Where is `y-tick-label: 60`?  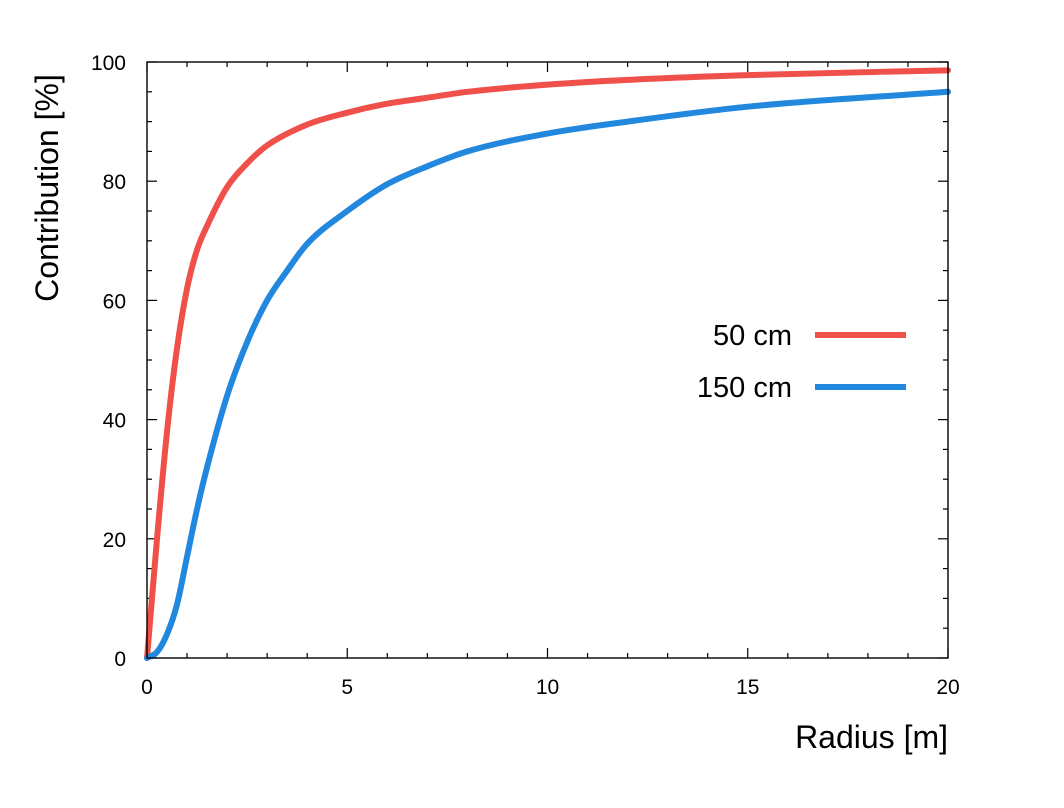 y-tick-label: 60 is located at coordinates (114, 301).